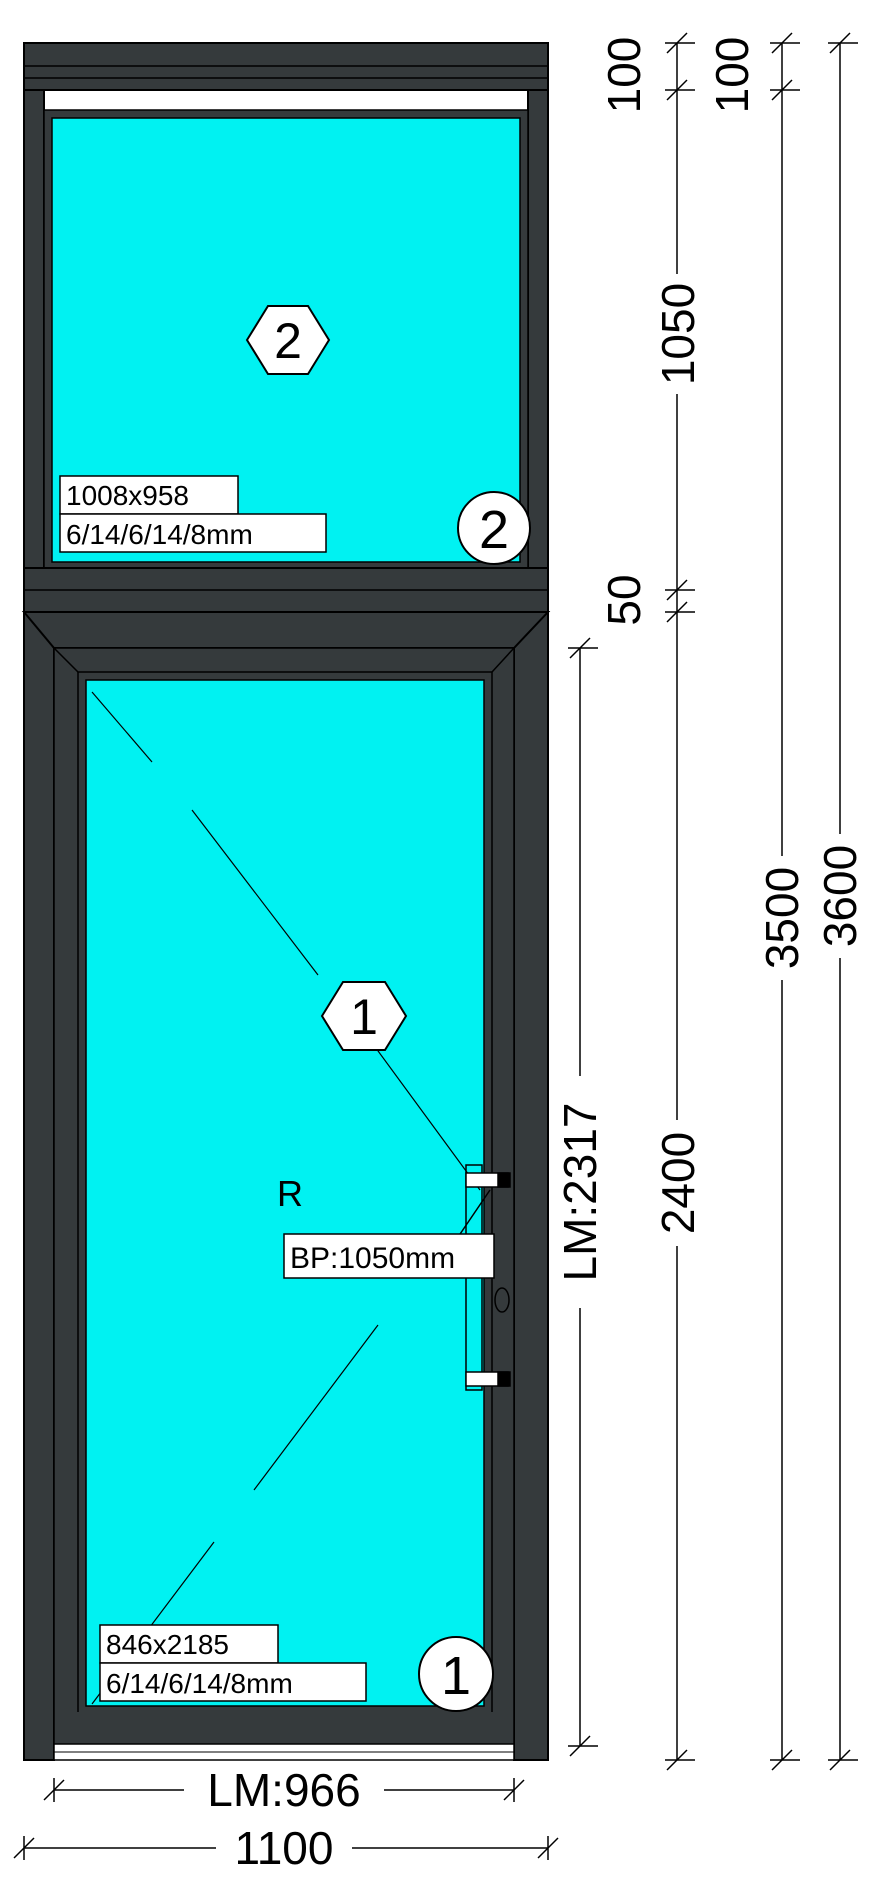 The image size is (881, 1890). What do you see at coordinates (678, 334) in the screenshot?
I see `dim-h-1050: 1050` at bounding box center [678, 334].